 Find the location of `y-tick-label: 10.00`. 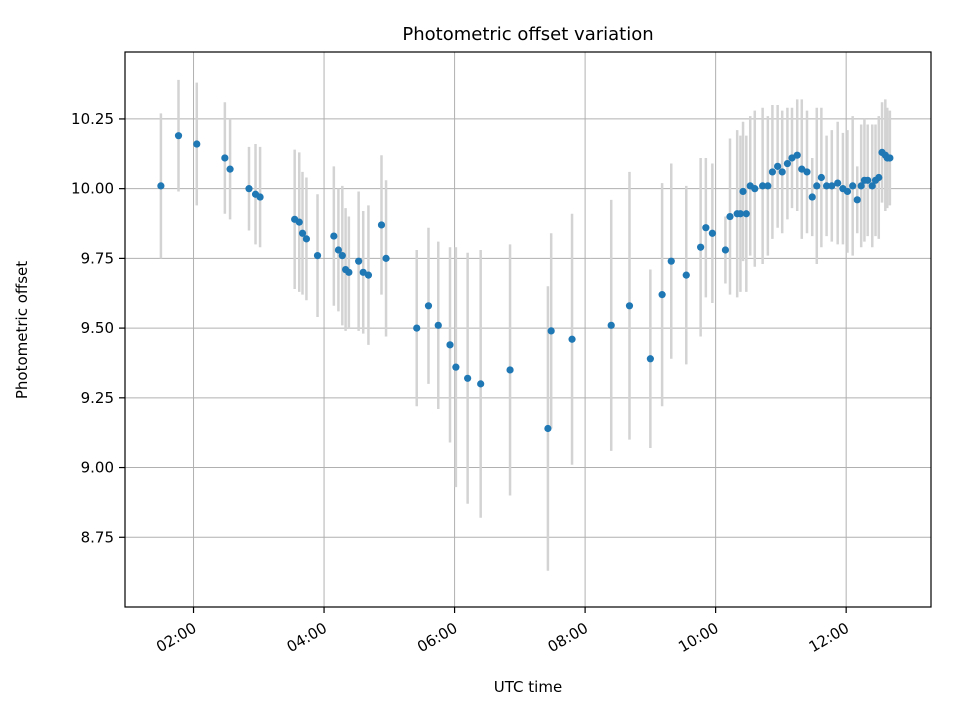

y-tick-label: 10.00 is located at coordinates (92, 189).